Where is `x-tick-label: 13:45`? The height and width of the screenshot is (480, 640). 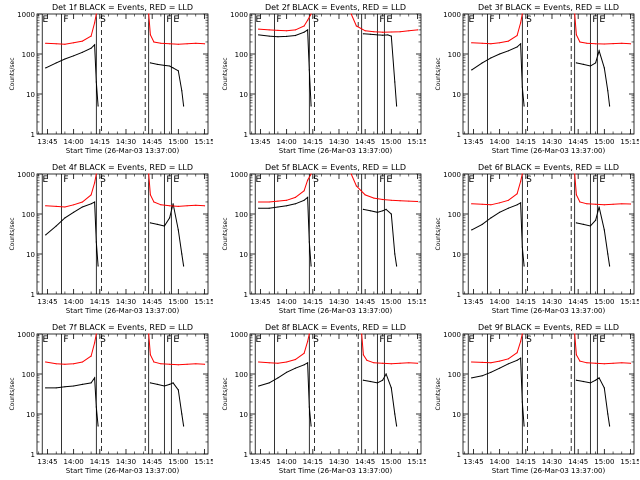 x-tick-label: 13:45 is located at coordinates (47, 462).